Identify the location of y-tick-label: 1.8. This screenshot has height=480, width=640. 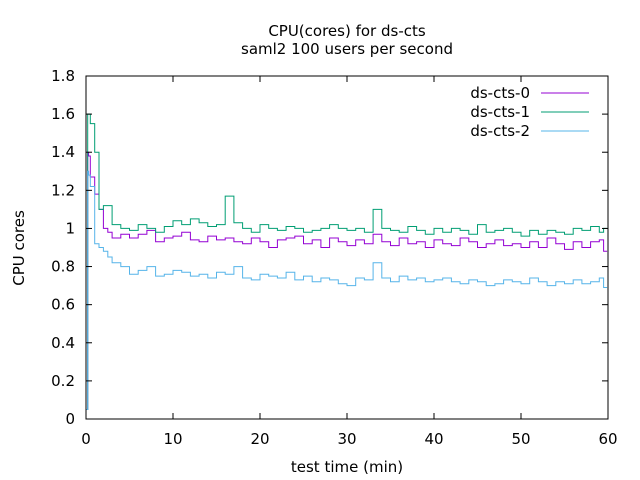
(63, 76).